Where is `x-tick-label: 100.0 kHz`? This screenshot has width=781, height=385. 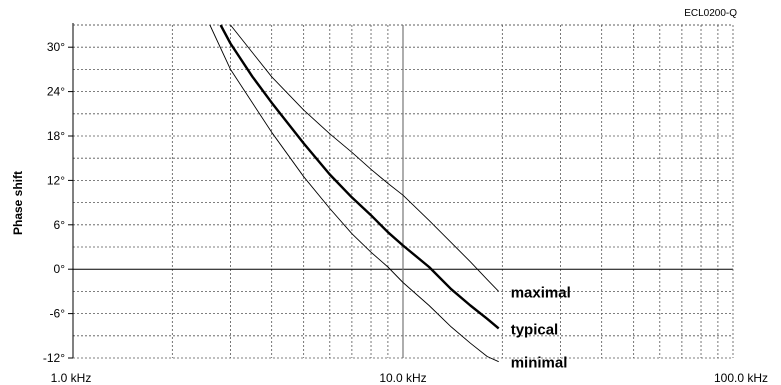
x-tick-label: 100.0 kHz is located at coordinates (741, 378).